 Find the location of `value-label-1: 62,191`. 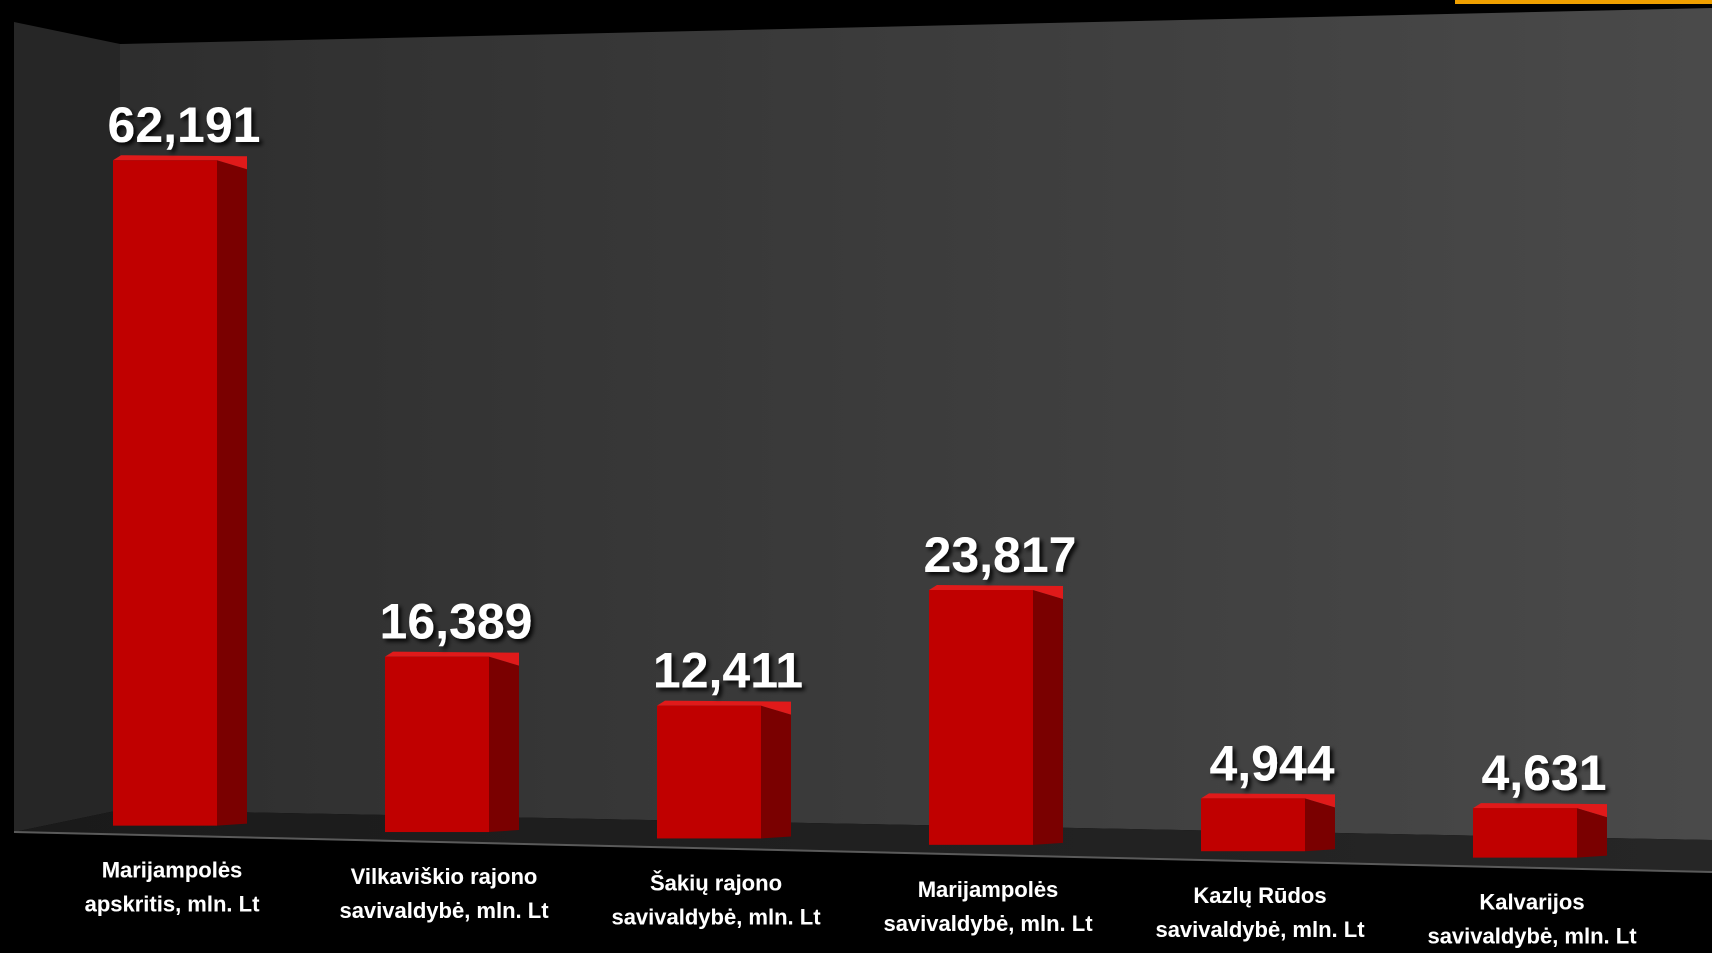

value-label-1: 62,191 is located at coordinates (184, 125).